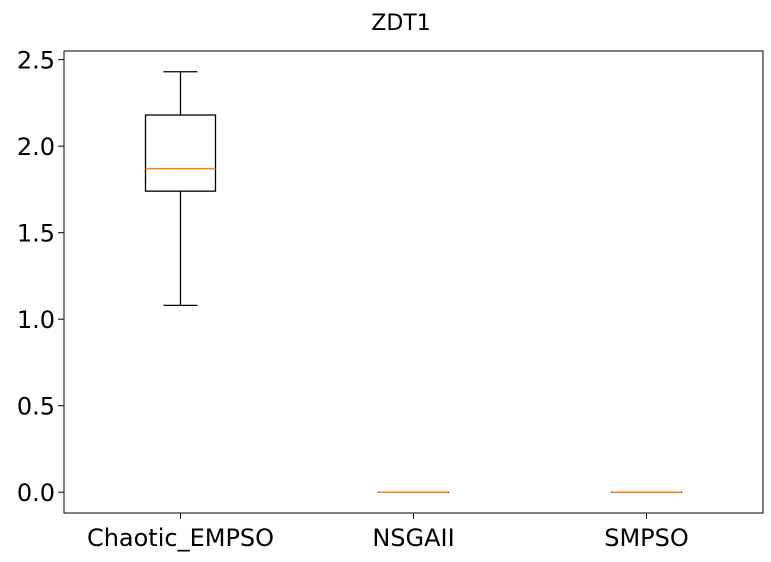  I want to click on y-tick-label: 1.5, so click(36, 234).